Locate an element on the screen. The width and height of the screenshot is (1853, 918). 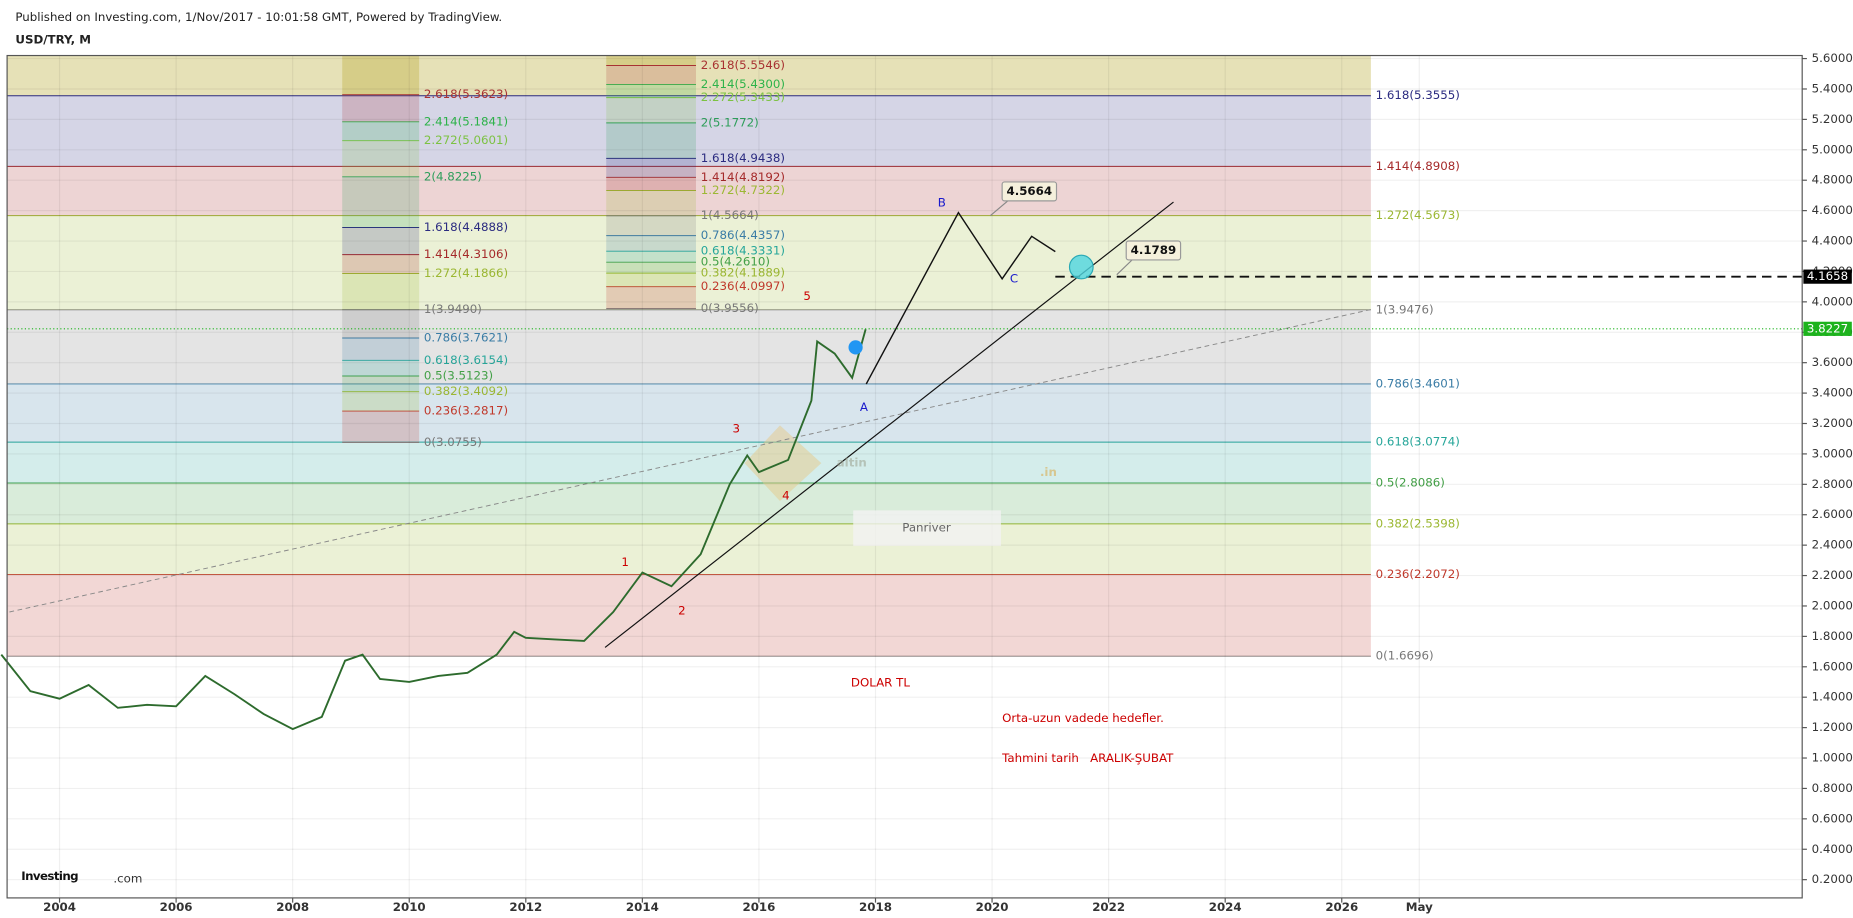
target-marker is located at coordinates (1081, 267).